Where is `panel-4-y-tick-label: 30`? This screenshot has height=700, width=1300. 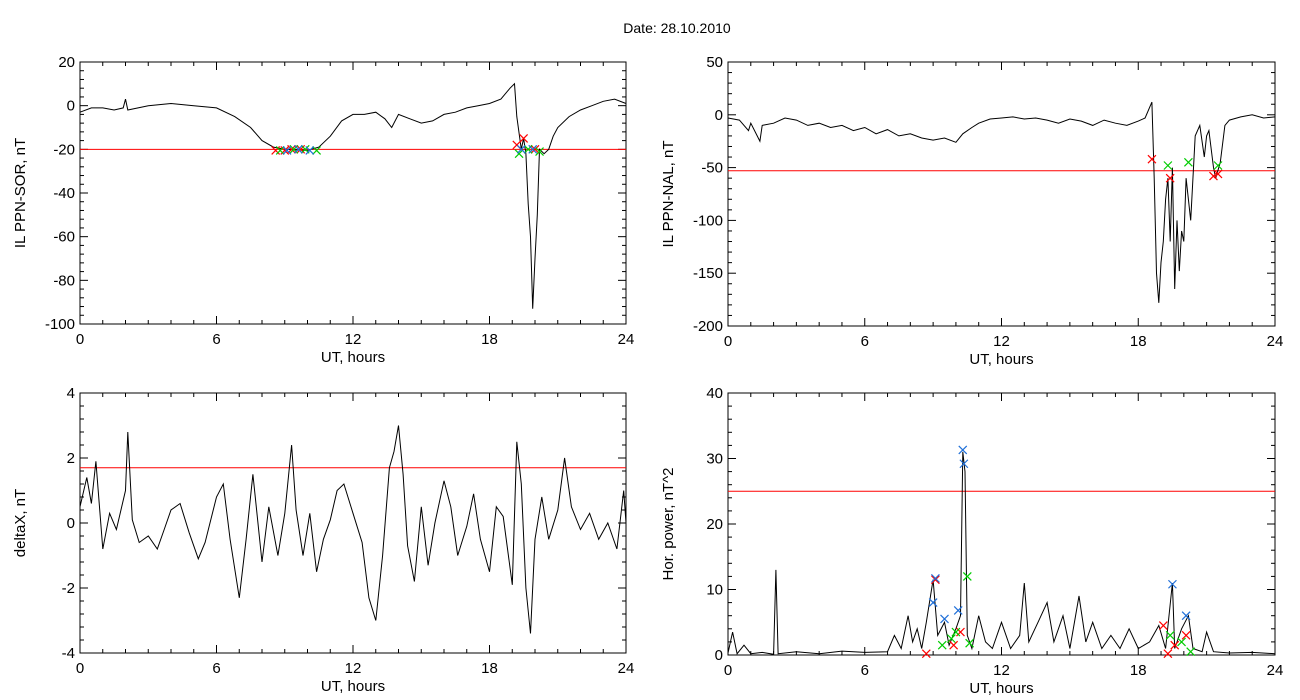 panel-4-y-tick-label: 30 is located at coordinates (714, 459).